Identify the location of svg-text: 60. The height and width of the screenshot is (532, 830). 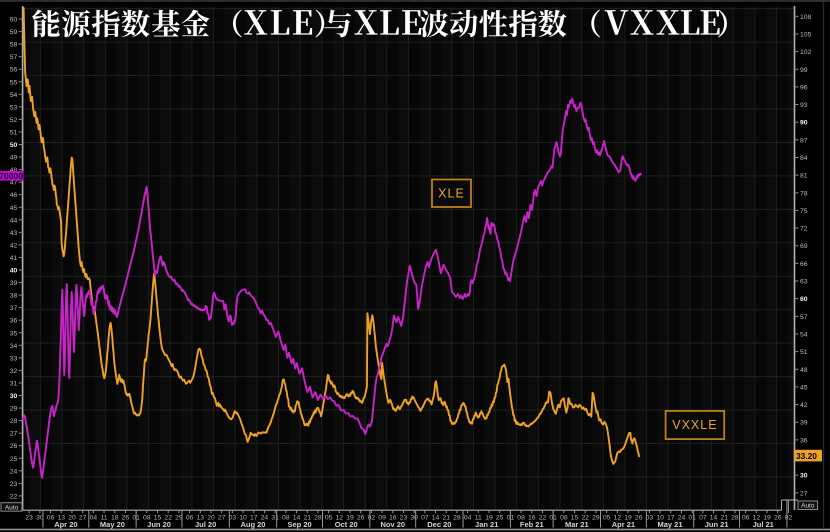
(14, 20).